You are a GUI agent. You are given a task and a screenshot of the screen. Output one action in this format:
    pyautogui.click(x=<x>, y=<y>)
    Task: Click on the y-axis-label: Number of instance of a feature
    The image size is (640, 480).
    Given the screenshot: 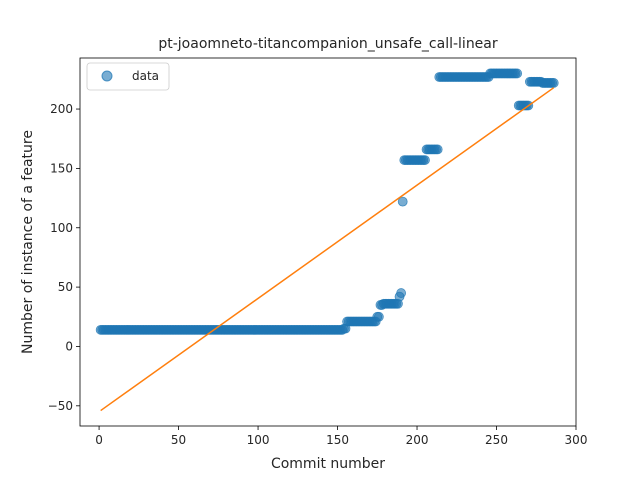 What is the action you would take?
    pyautogui.click(x=28, y=242)
    